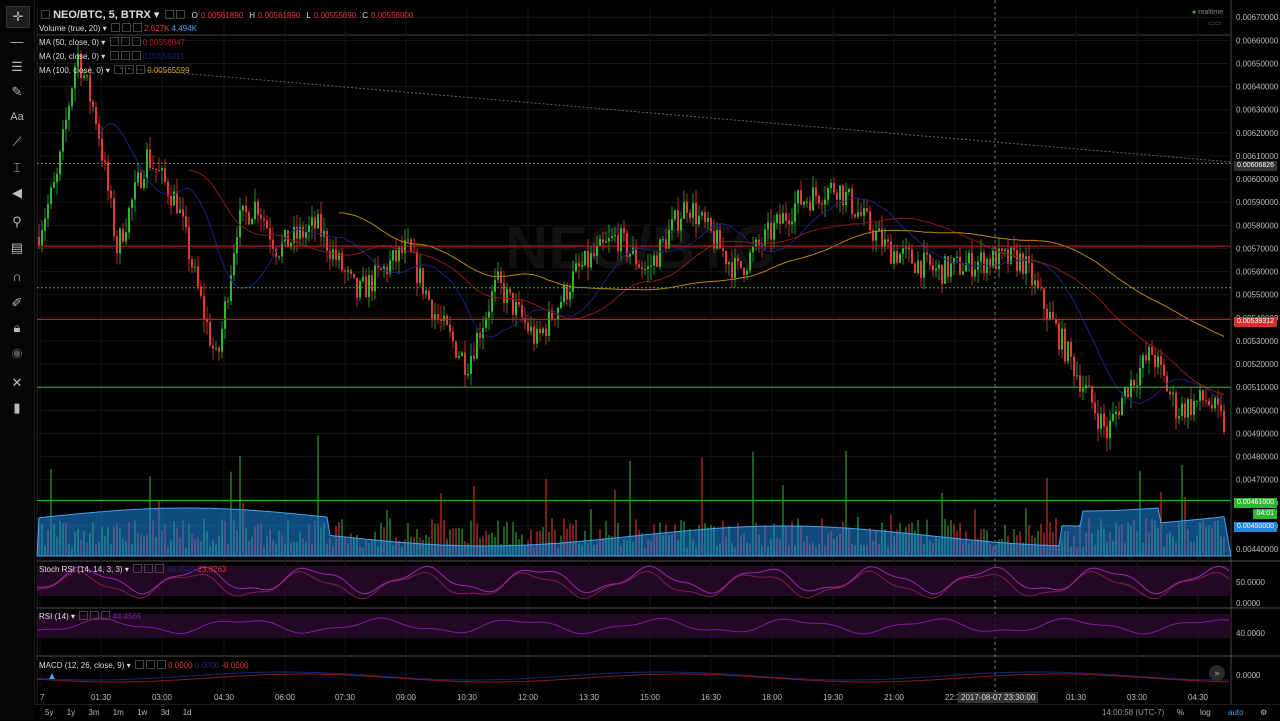 The height and width of the screenshot is (721, 1280). What do you see at coordinates (187, 712) in the screenshot?
I see `range-1d: 1d` at bounding box center [187, 712].